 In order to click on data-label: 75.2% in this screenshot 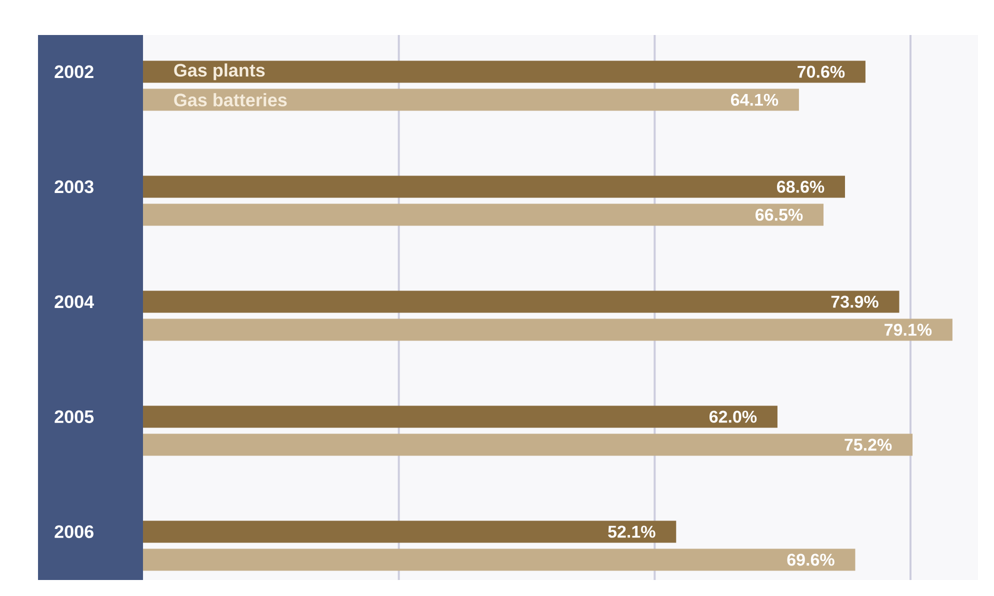, I will do `click(868, 444)`.